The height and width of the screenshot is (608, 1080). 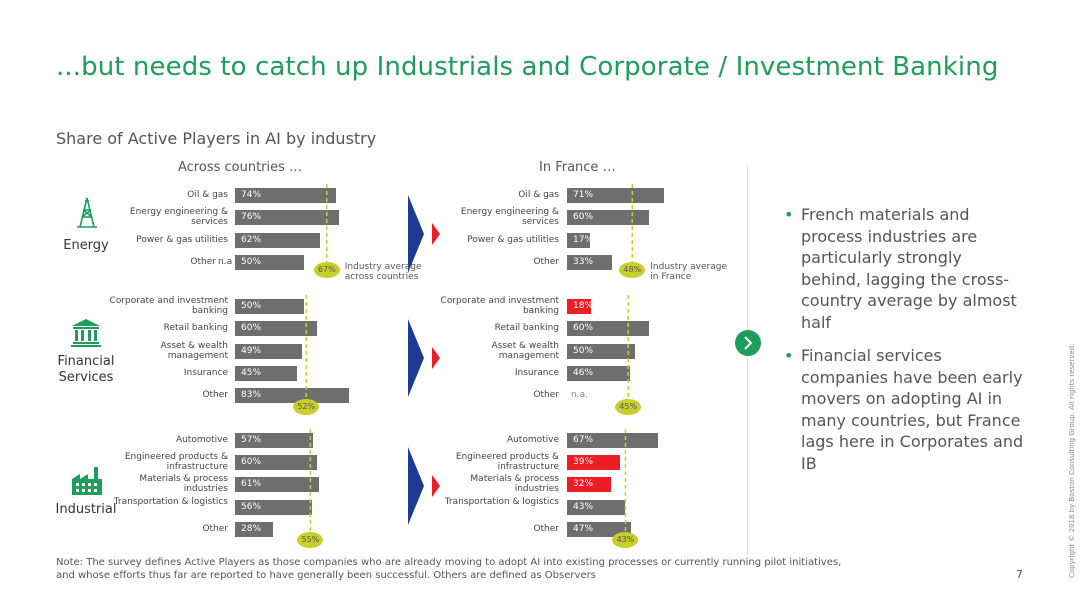 I want to click on bar-value-label: 45%, so click(x=251, y=373).